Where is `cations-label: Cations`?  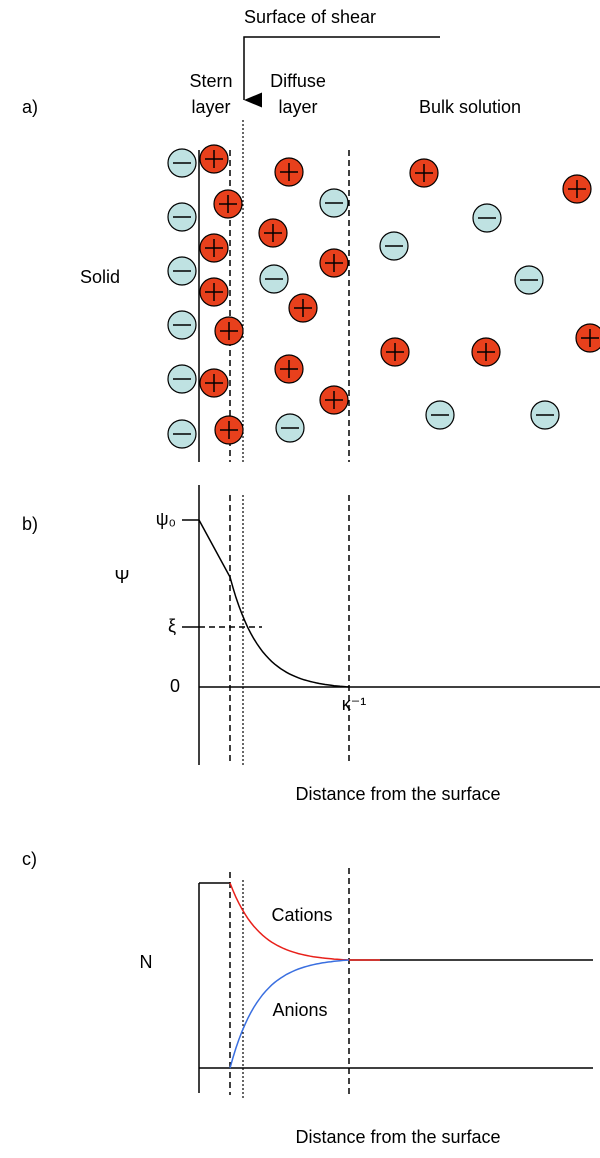 cations-label: Cations is located at coordinates (301, 915).